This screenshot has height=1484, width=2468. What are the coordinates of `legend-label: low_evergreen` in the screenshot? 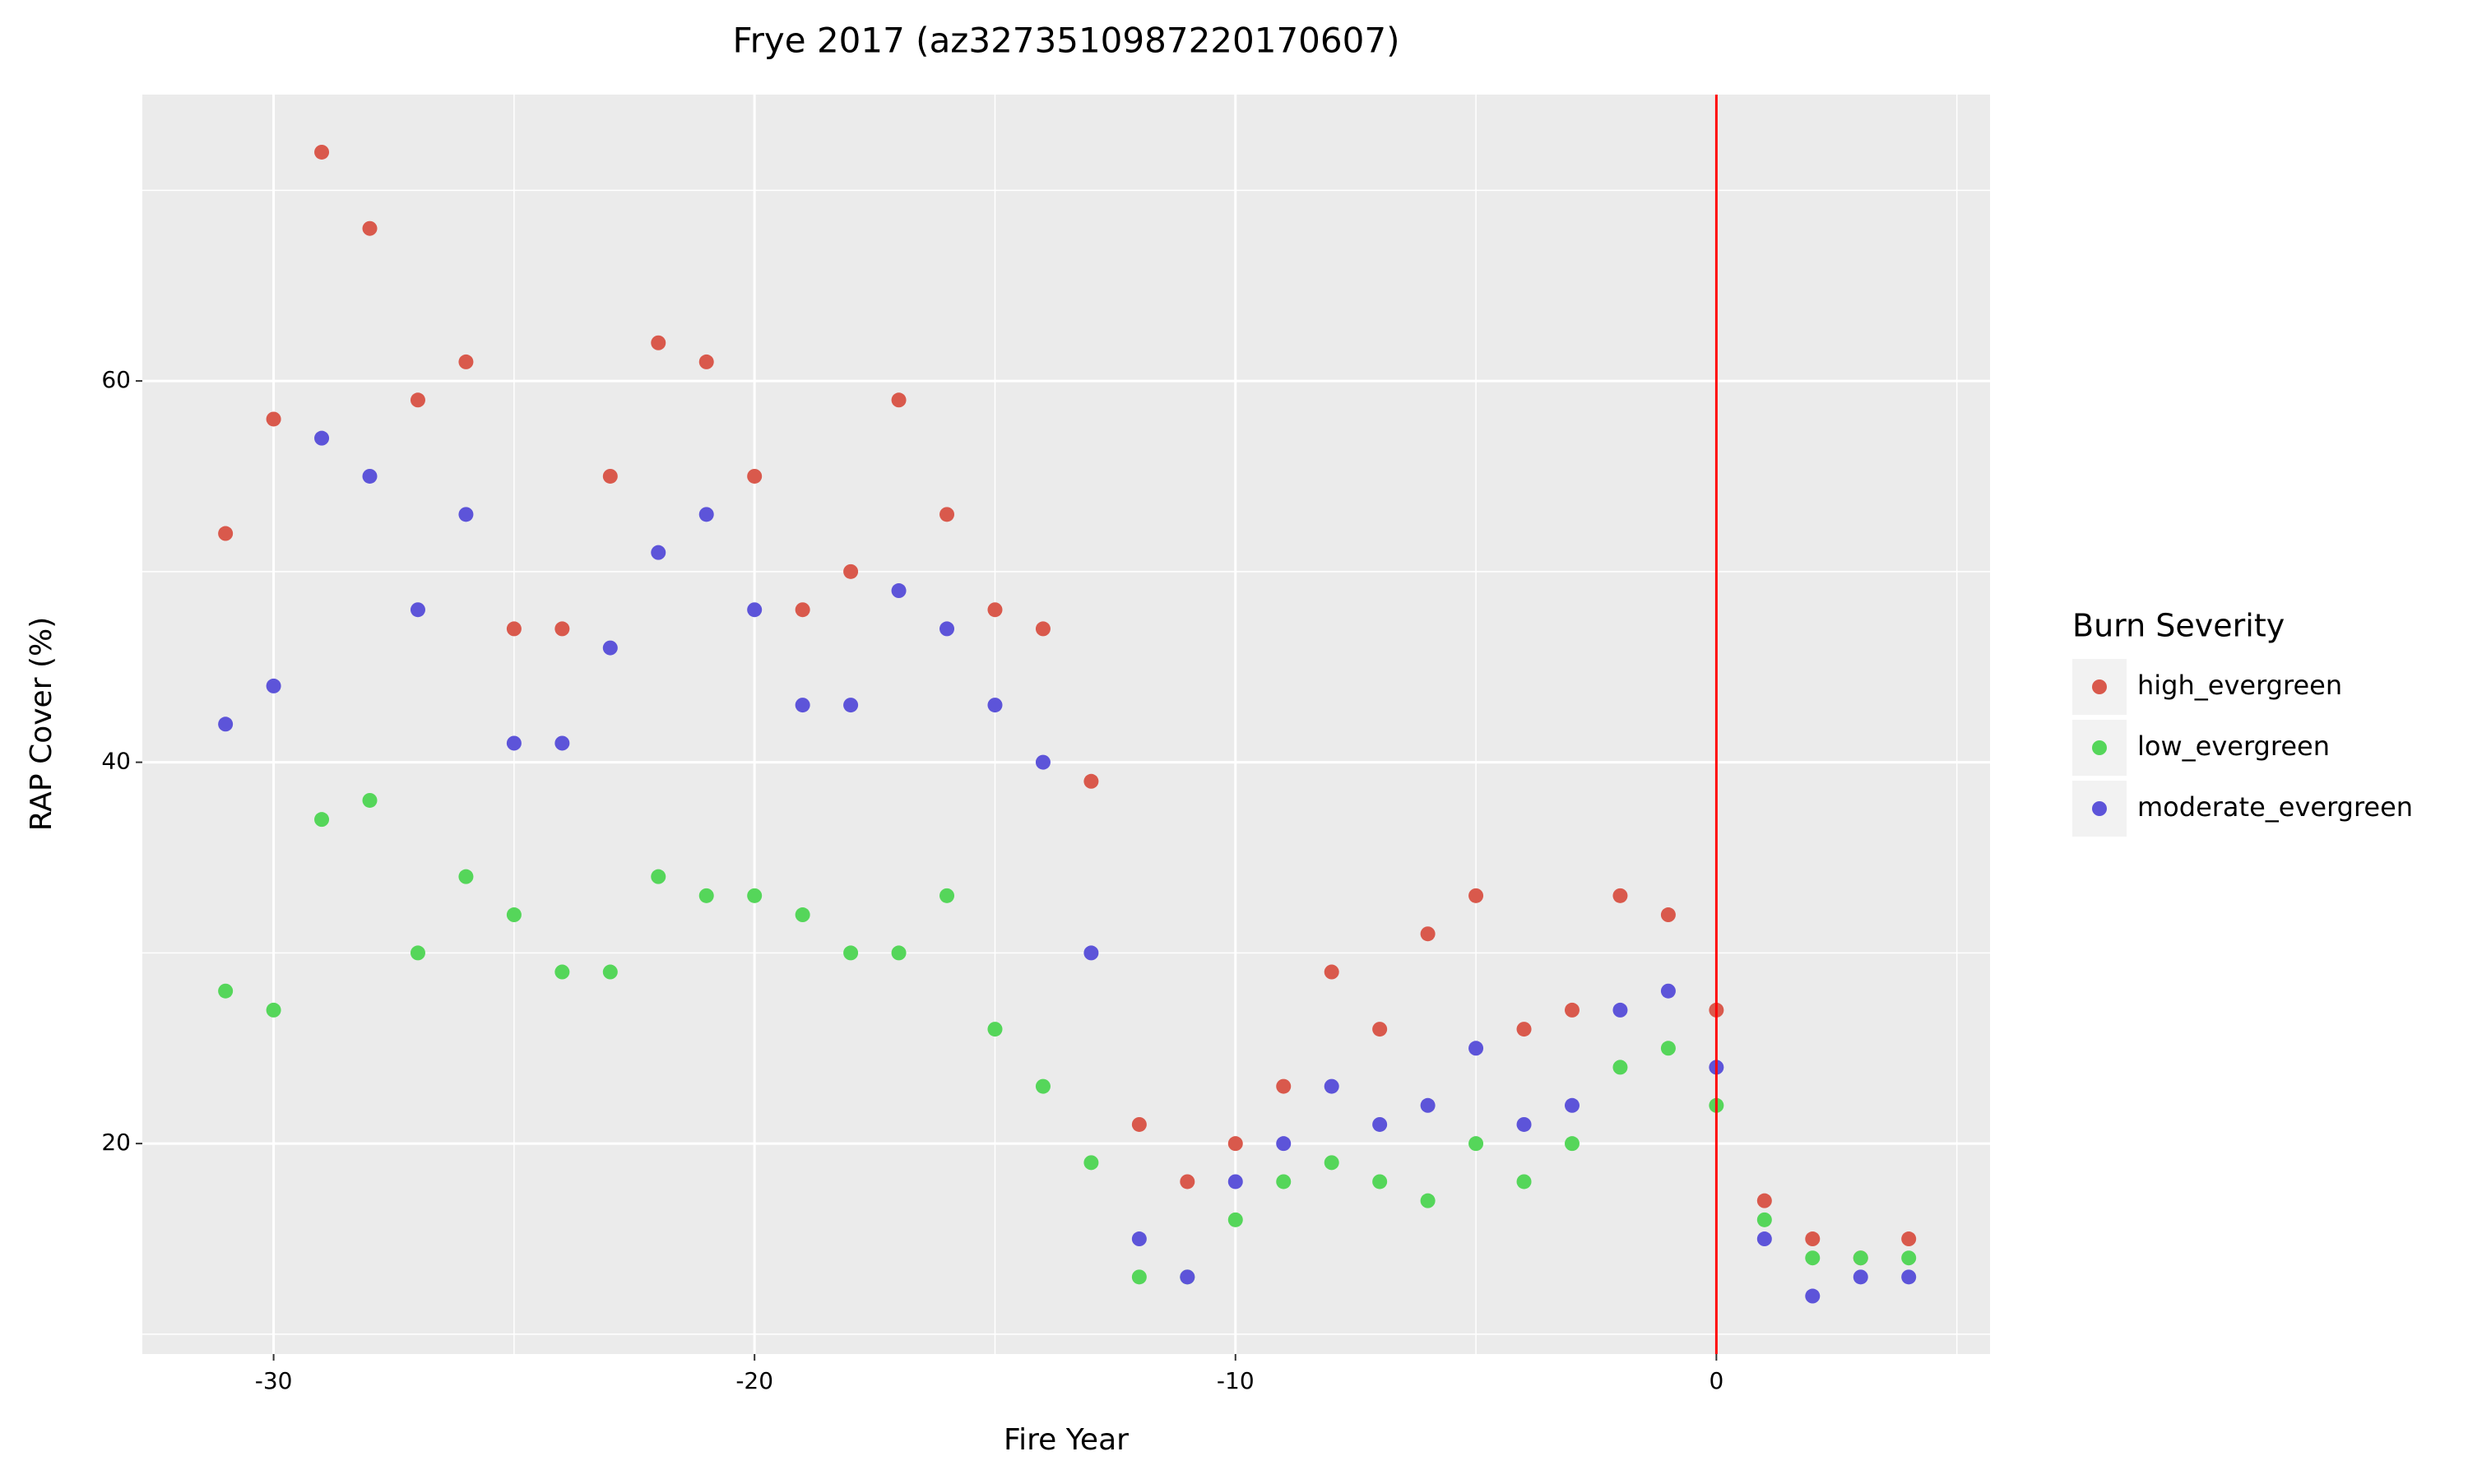 It's located at (2233, 746).